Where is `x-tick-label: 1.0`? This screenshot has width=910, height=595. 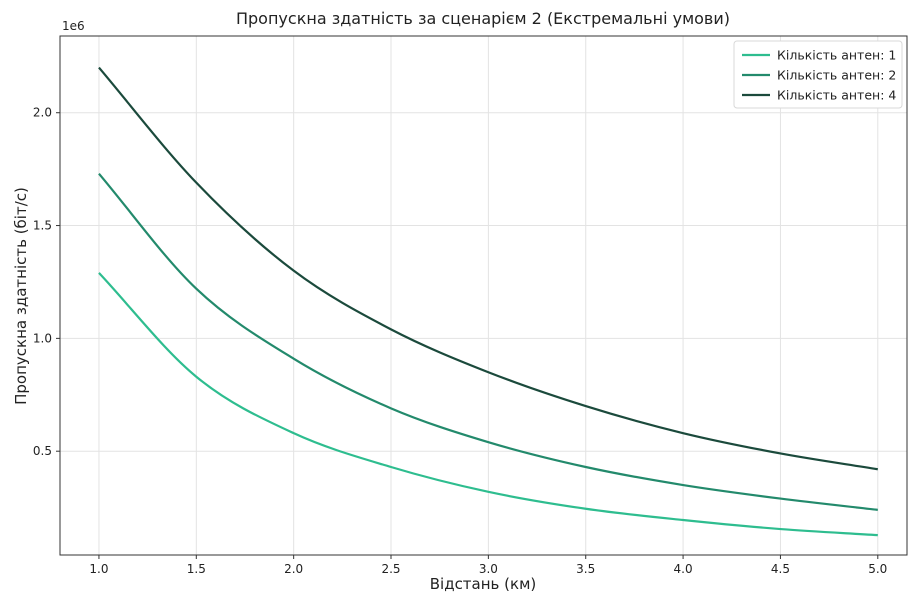
x-tick-label: 1.0 is located at coordinates (98, 569).